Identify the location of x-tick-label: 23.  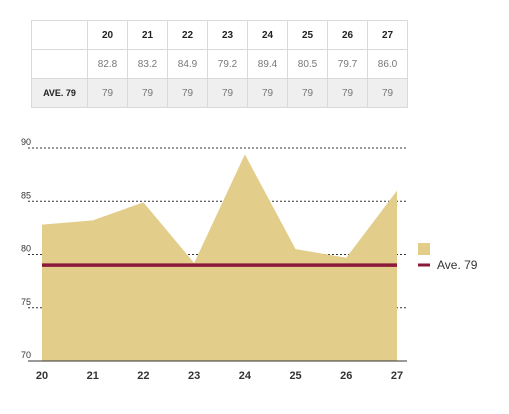
(194, 376).